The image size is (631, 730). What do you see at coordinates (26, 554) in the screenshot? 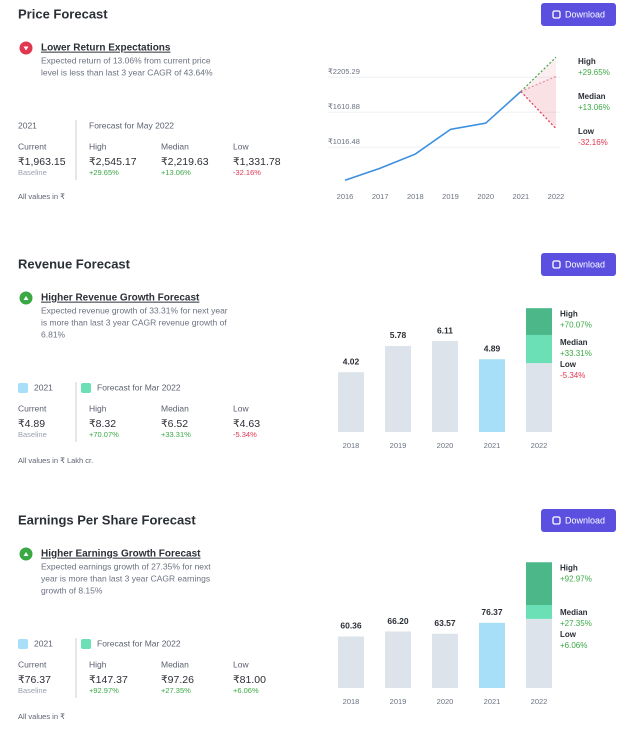
I see `trend-arrow` at bounding box center [26, 554].